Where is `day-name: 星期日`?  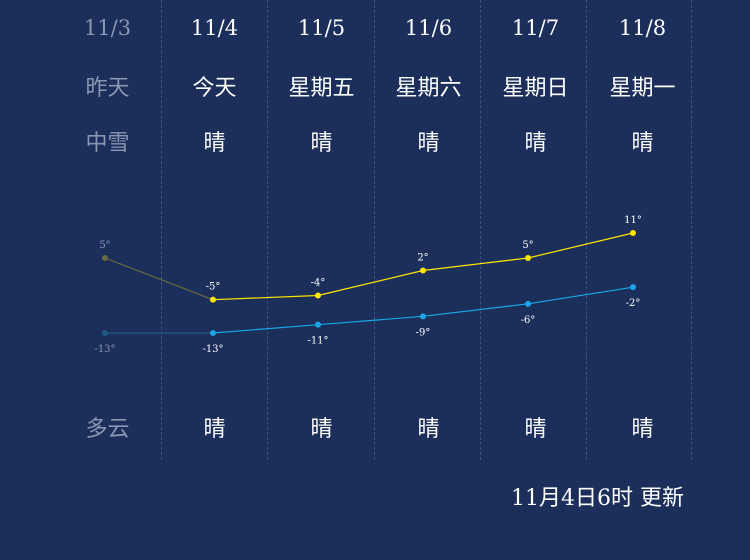
day-name: 星期日 is located at coordinates (535, 88).